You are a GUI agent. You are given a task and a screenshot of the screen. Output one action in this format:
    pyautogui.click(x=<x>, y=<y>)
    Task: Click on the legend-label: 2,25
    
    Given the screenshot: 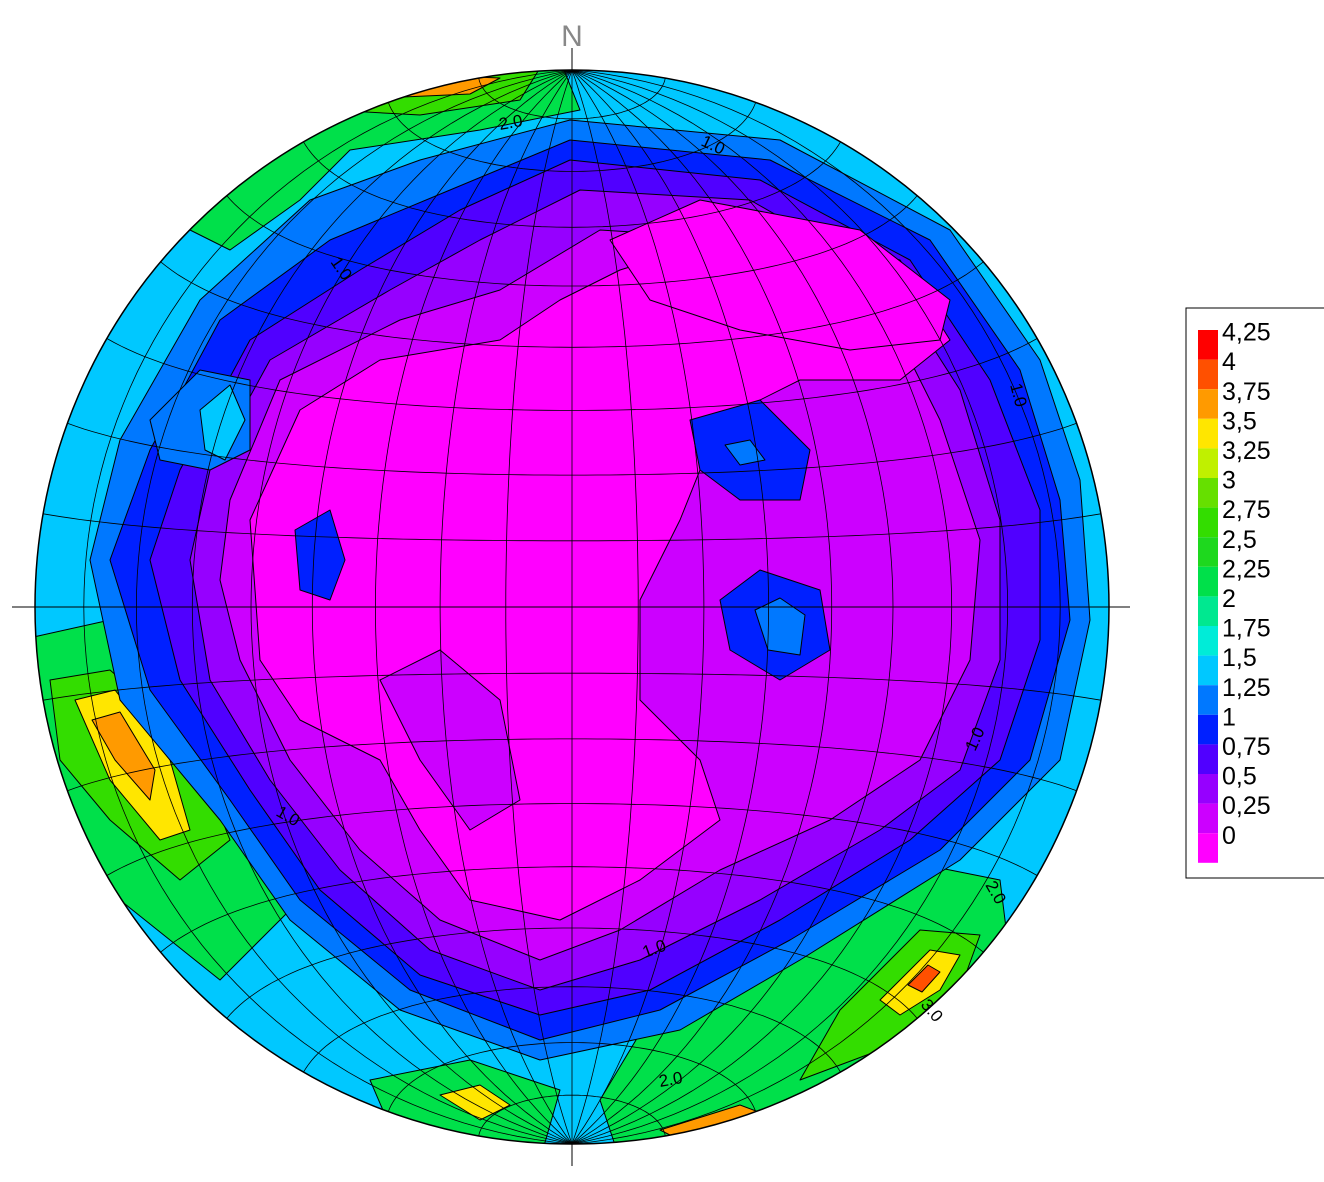 What is the action you would take?
    pyautogui.click(x=1246, y=569)
    